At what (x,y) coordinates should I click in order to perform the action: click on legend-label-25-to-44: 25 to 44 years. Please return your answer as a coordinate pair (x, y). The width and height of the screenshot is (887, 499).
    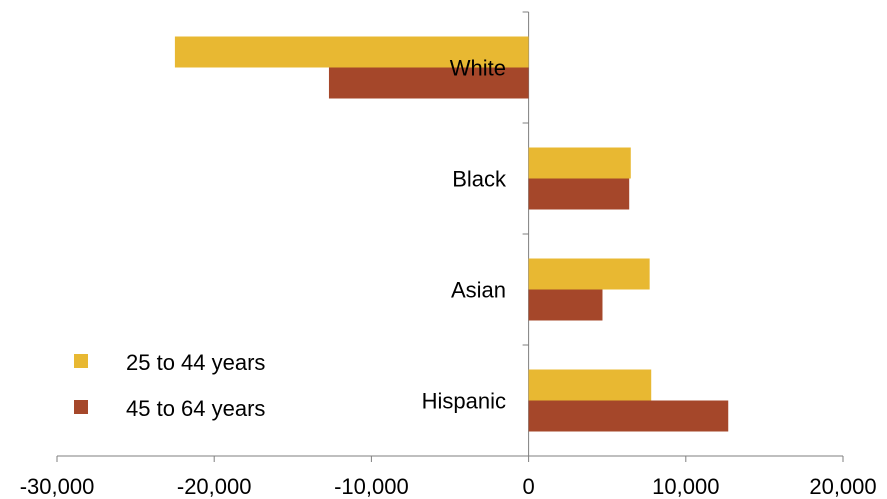
    Looking at the image, I should click on (195, 362).